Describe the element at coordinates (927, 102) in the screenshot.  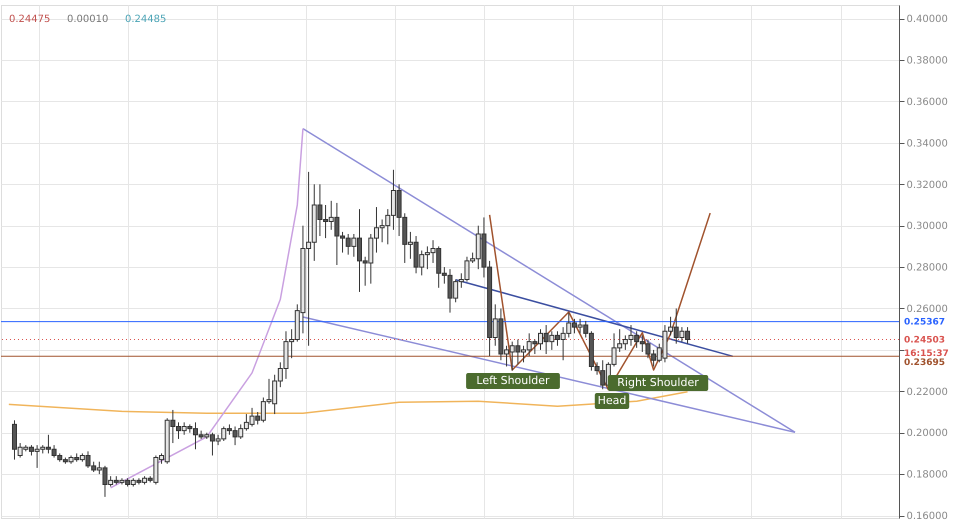
I see `y-tick-label: 0.36000` at that location.